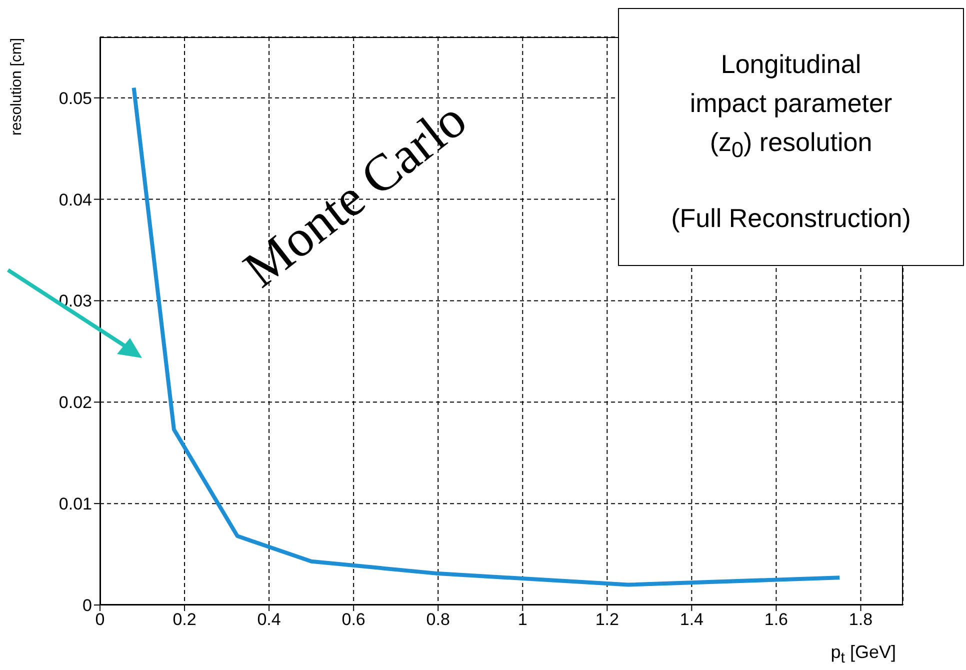 This screenshot has width=966, height=670. I want to click on x-axis-title: p$_{t}$ [GeV], so click(863, 654).